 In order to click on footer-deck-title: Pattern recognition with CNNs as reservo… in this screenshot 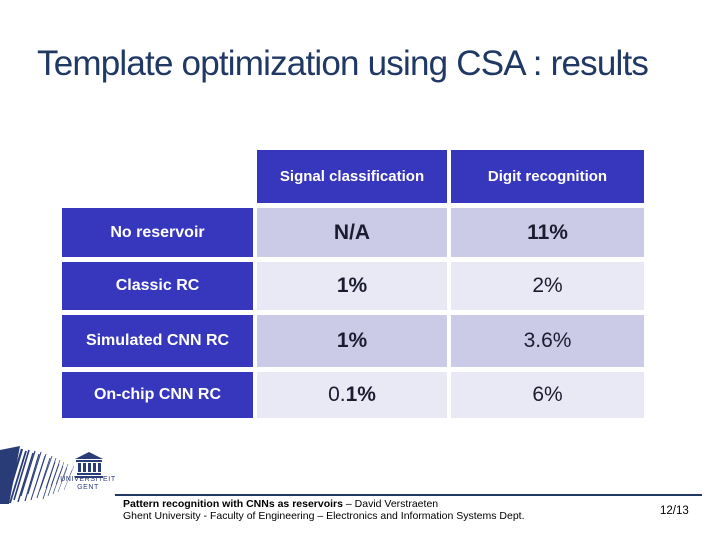, I will do `click(233, 504)`.